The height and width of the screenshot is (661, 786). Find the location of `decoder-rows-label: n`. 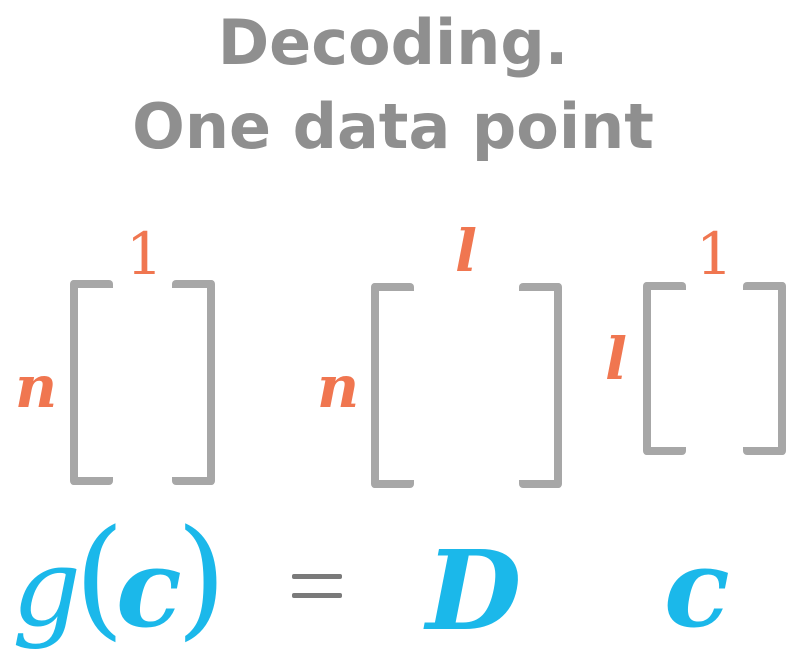

decoder-rows-label: n is located at coordinates (338, 387).